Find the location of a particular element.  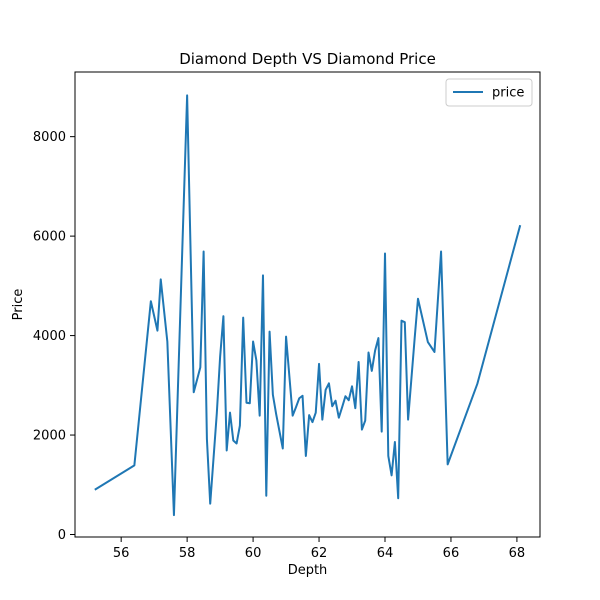

x-tick-label: 62 is located at coordinates (319, 553).